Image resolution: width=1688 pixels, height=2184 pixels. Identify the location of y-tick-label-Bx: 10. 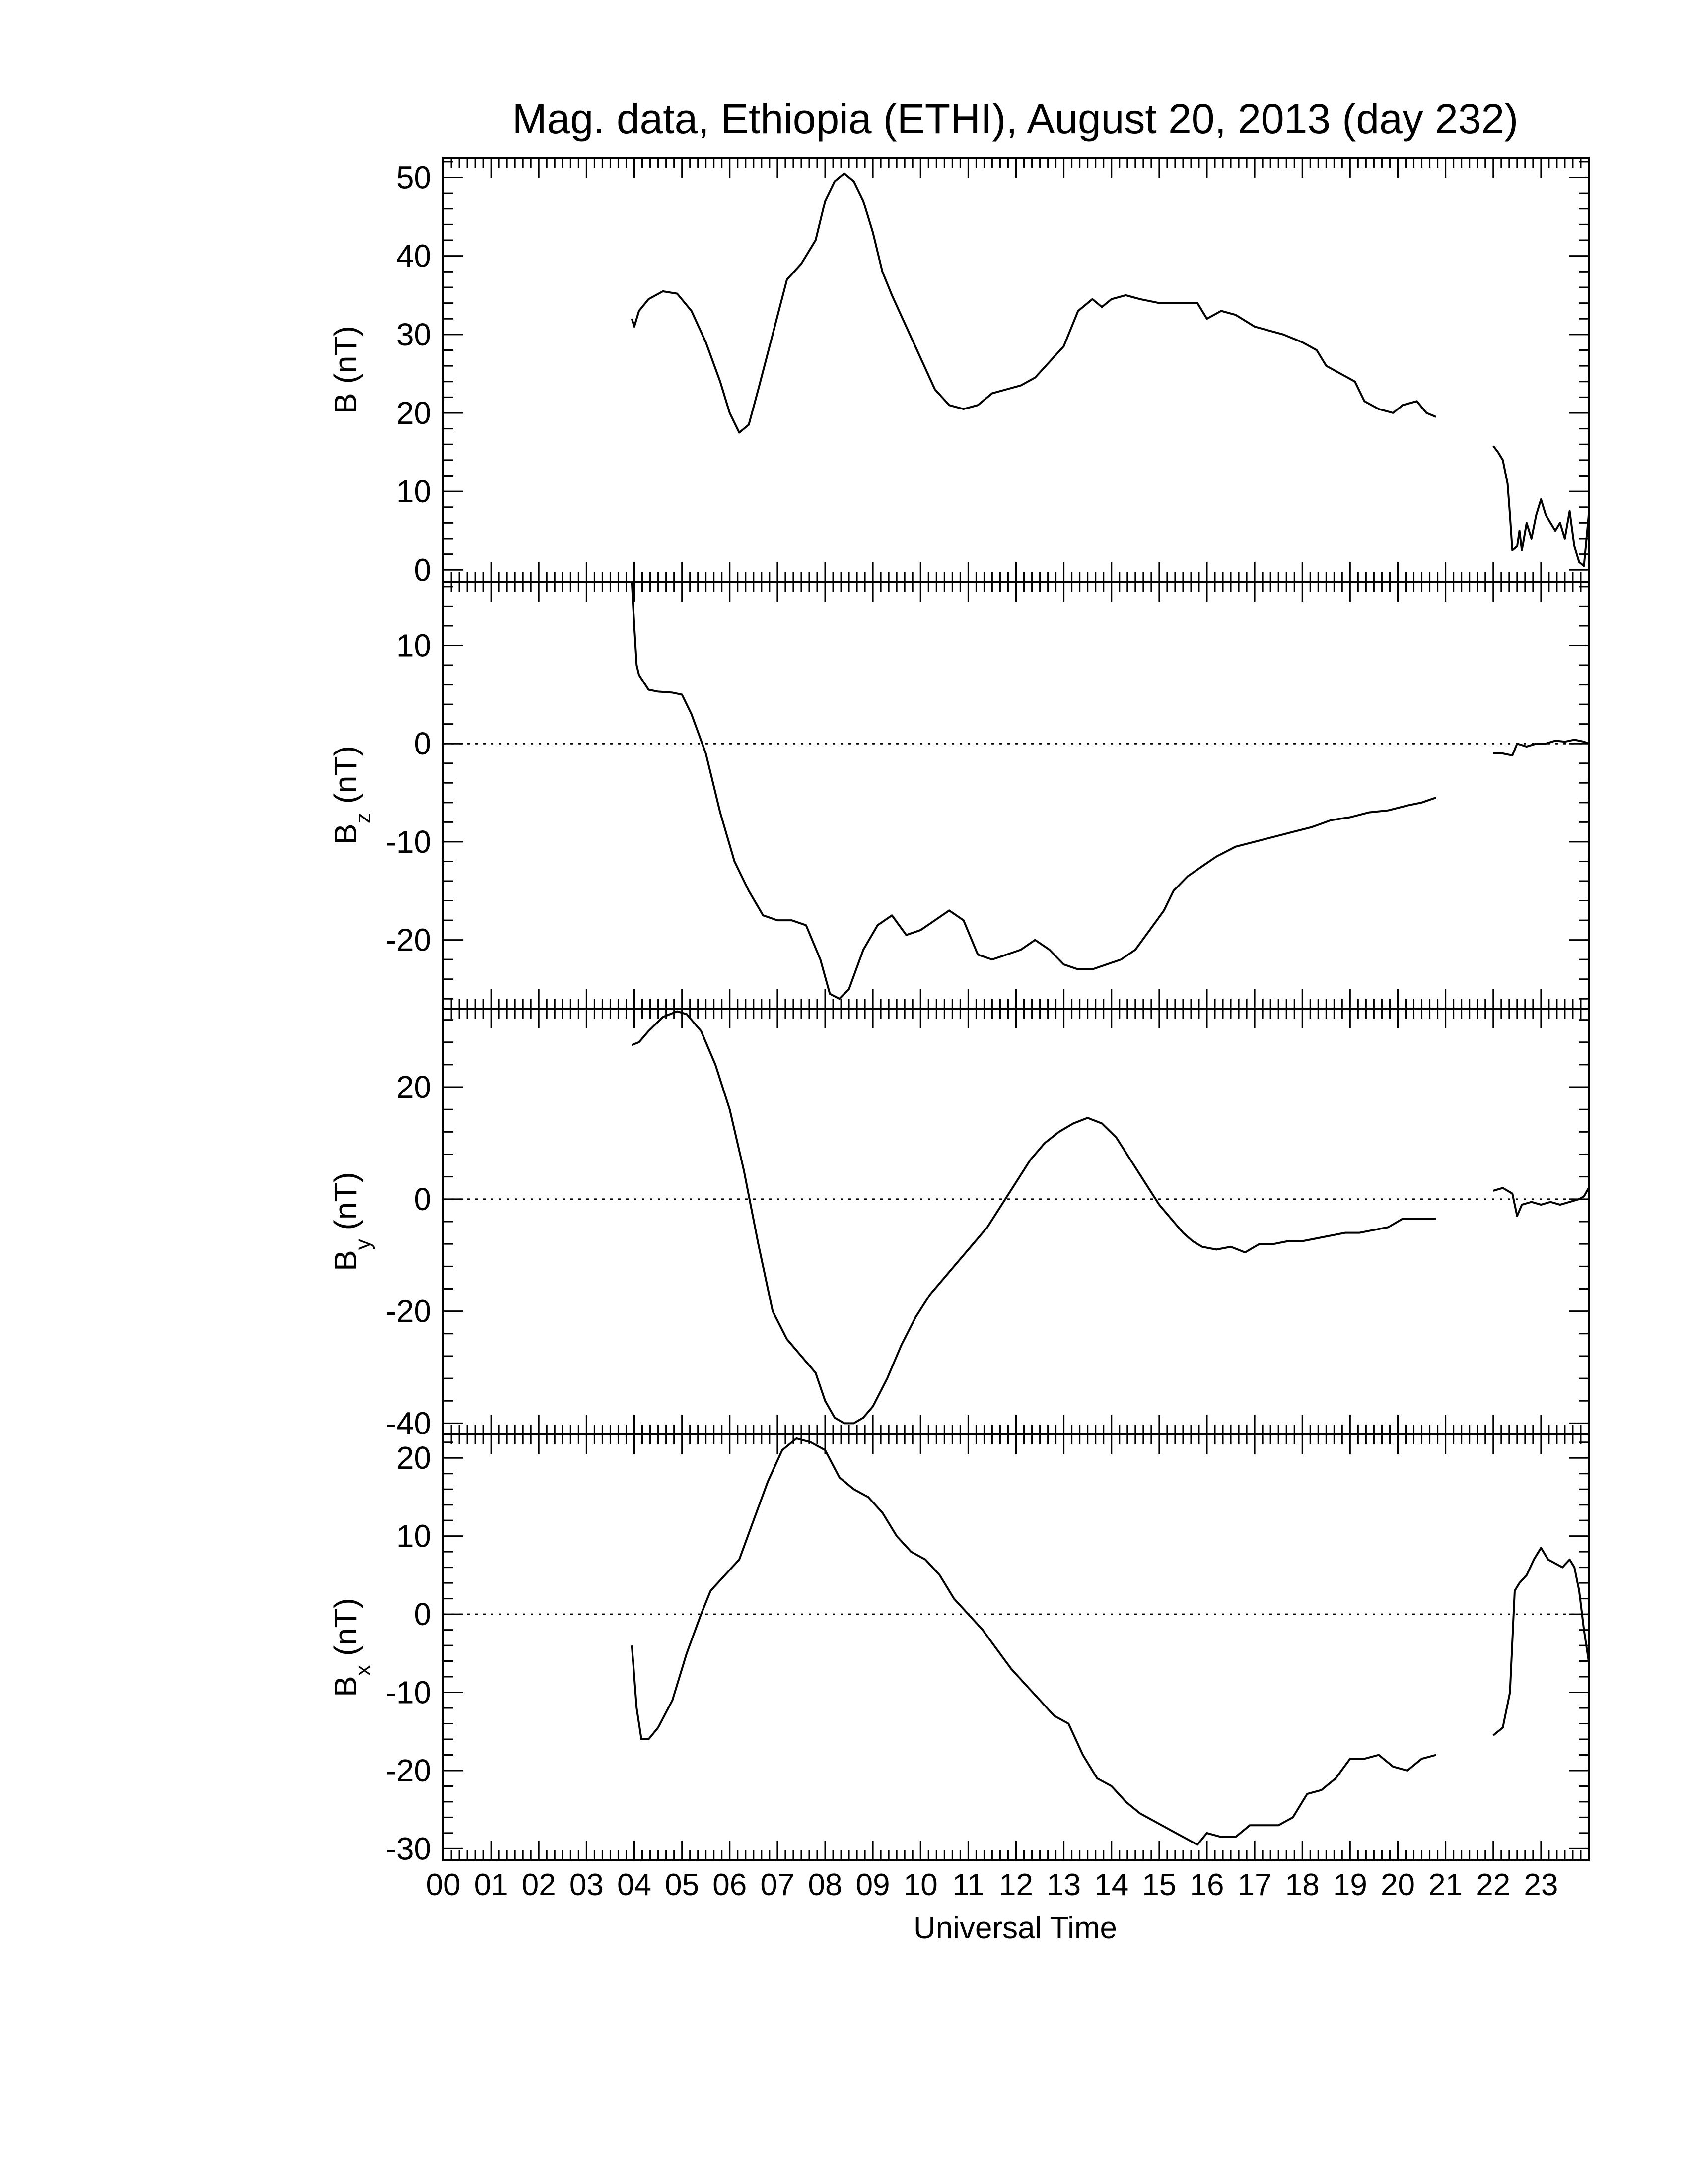
(413, 1536).